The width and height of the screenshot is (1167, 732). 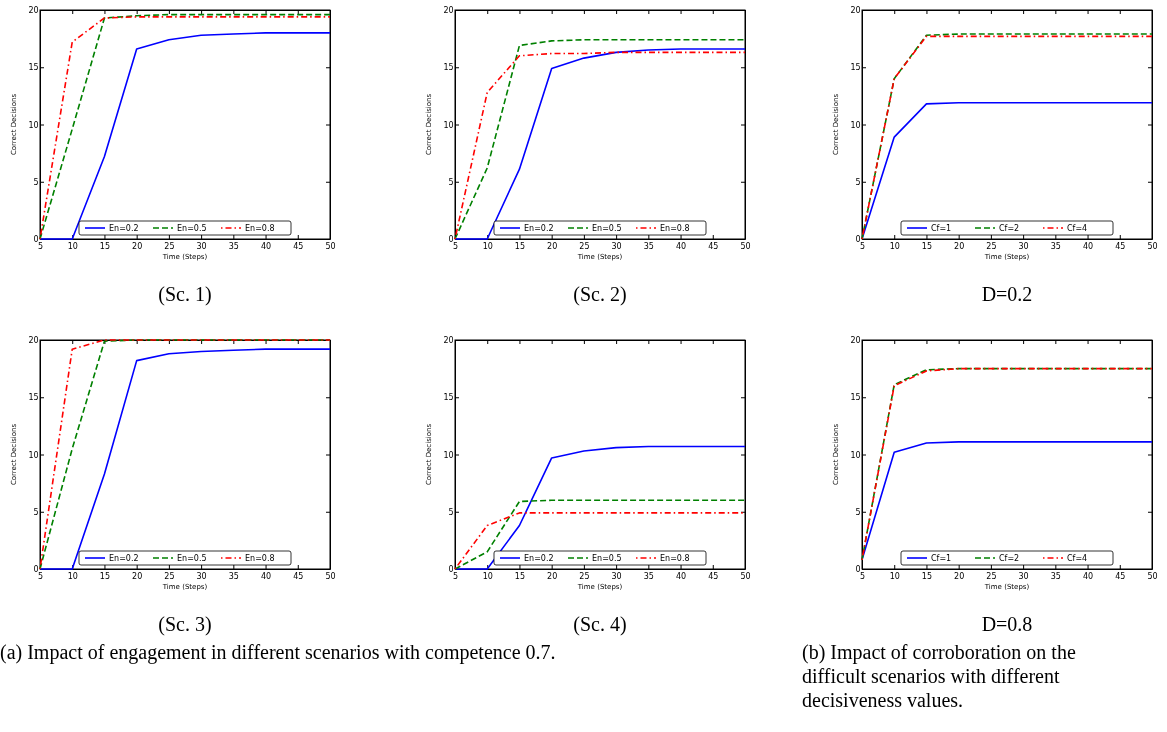 What do you see at coordinates (600, 624) in the screenshot?
I see `text: (Sc. 4)` at bounding box center [600, 624].